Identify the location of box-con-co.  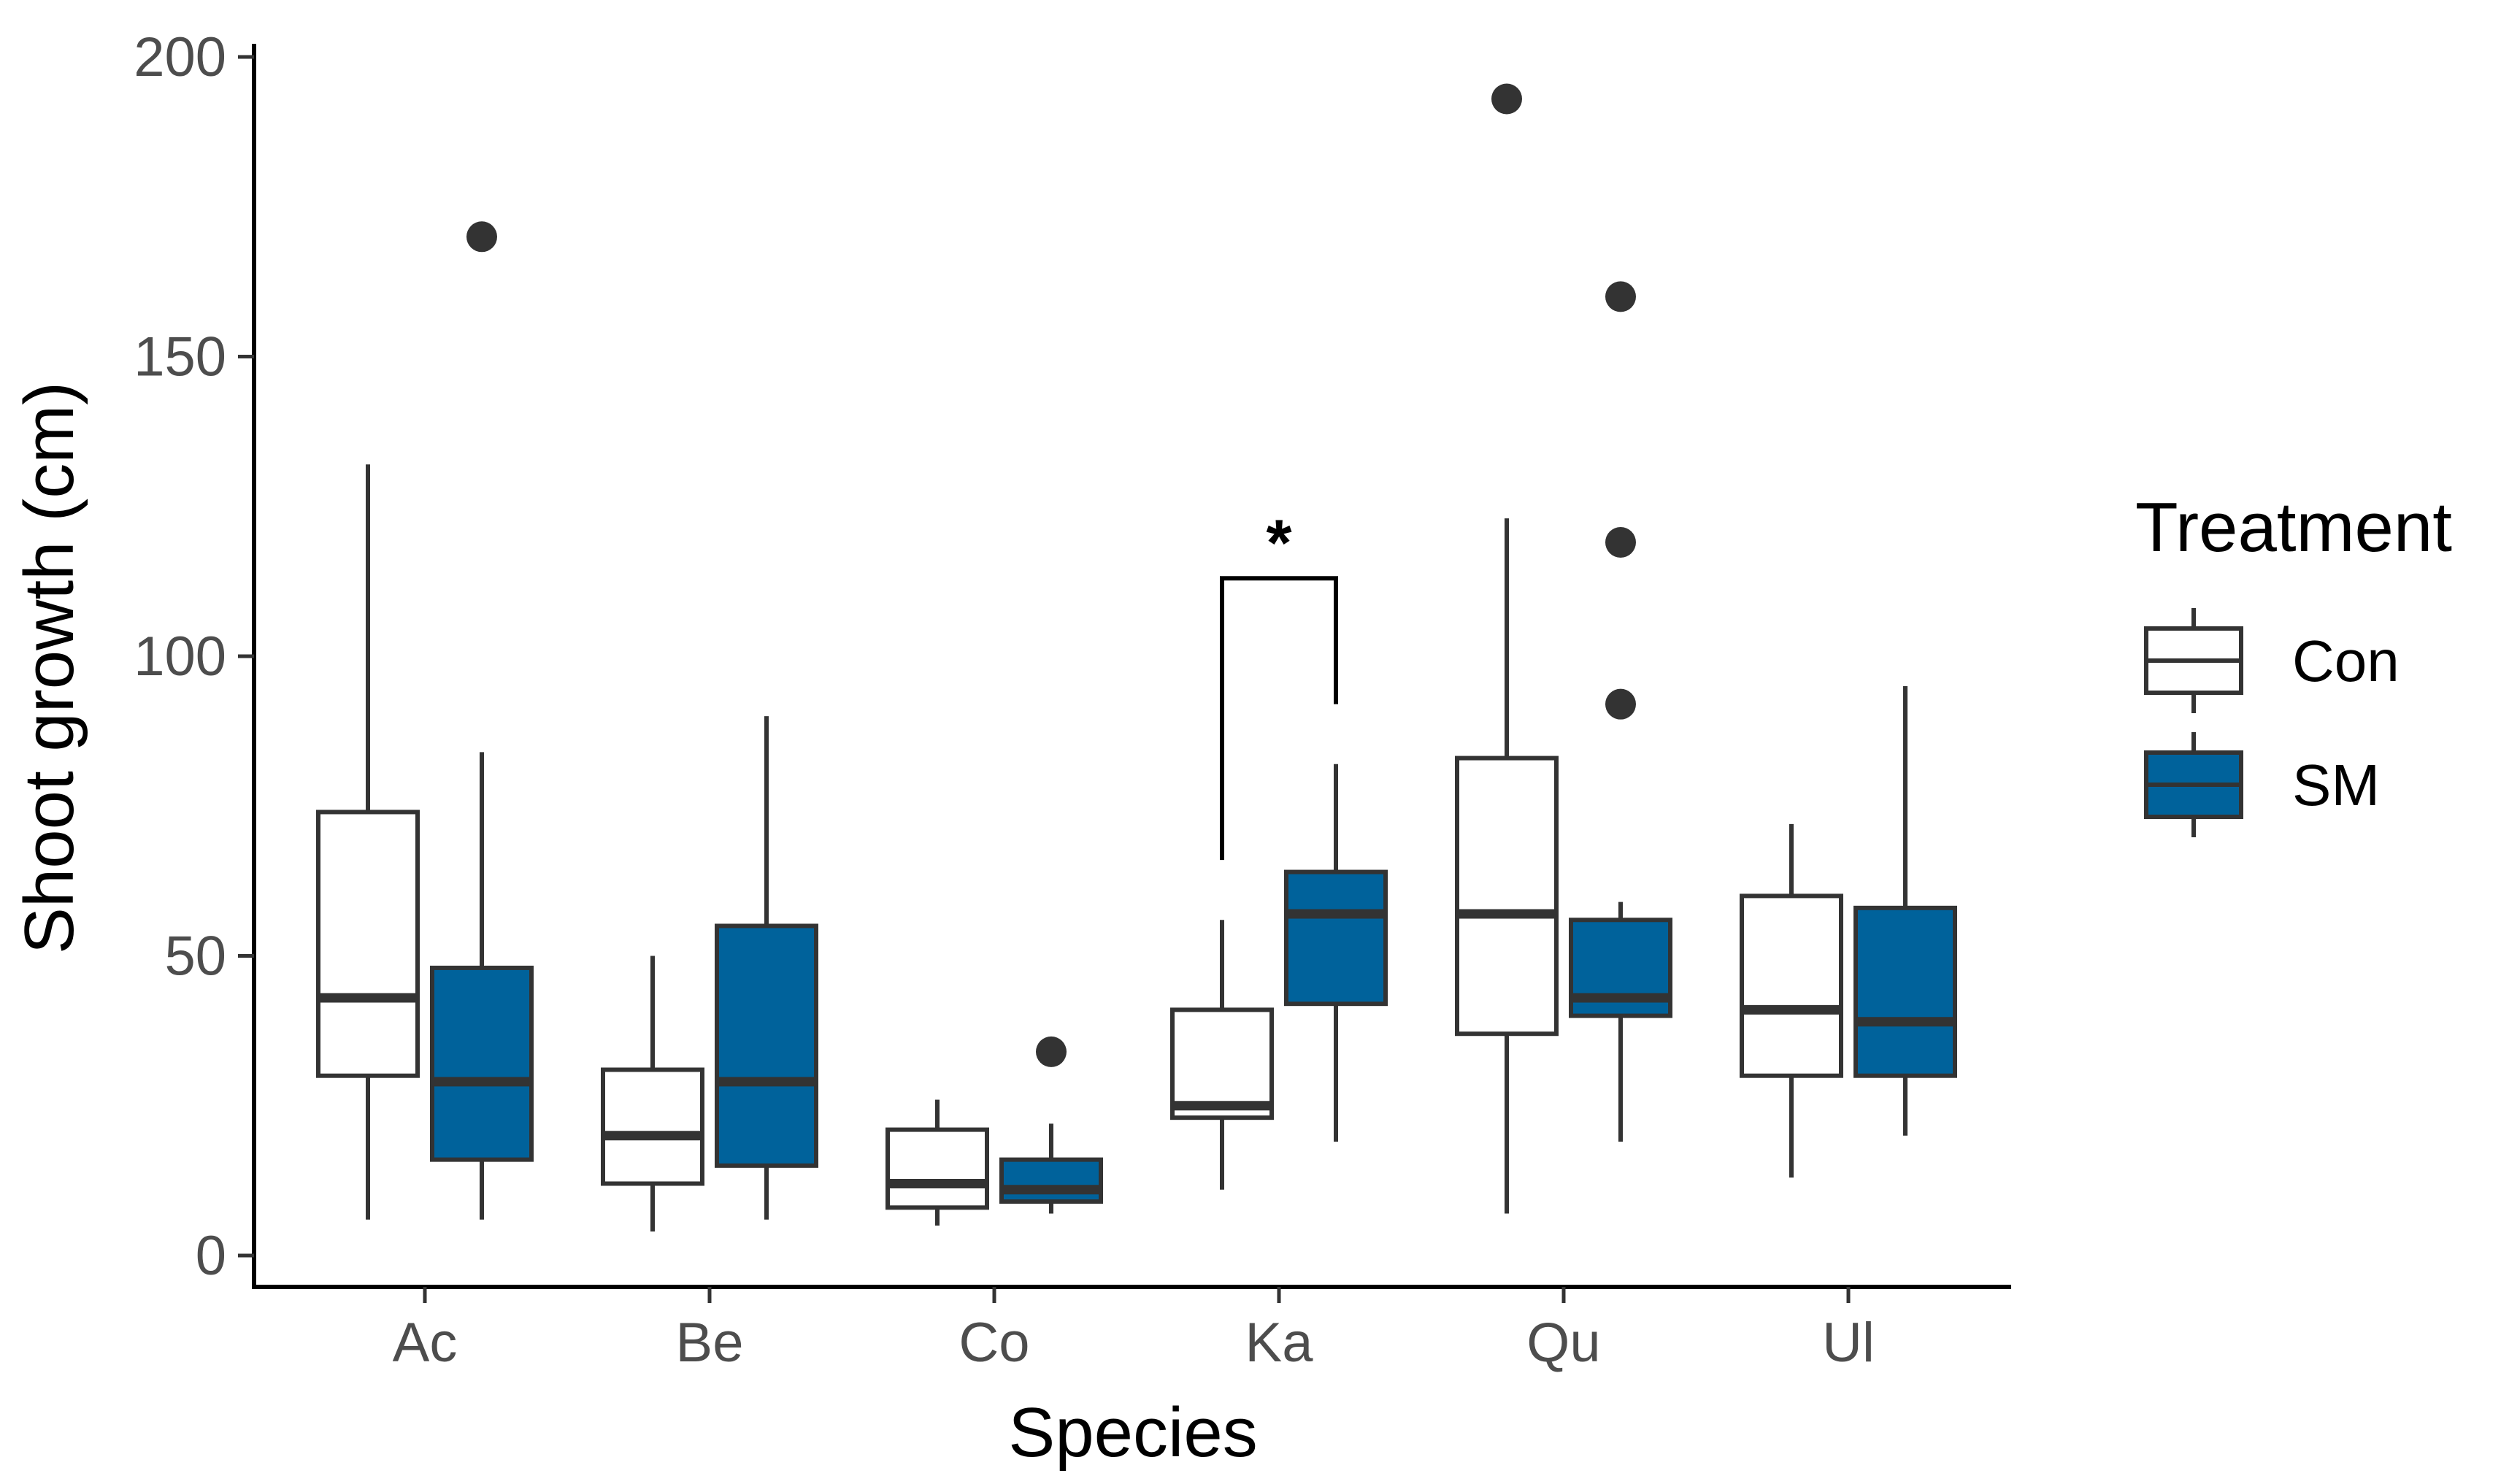
(937, 1162).